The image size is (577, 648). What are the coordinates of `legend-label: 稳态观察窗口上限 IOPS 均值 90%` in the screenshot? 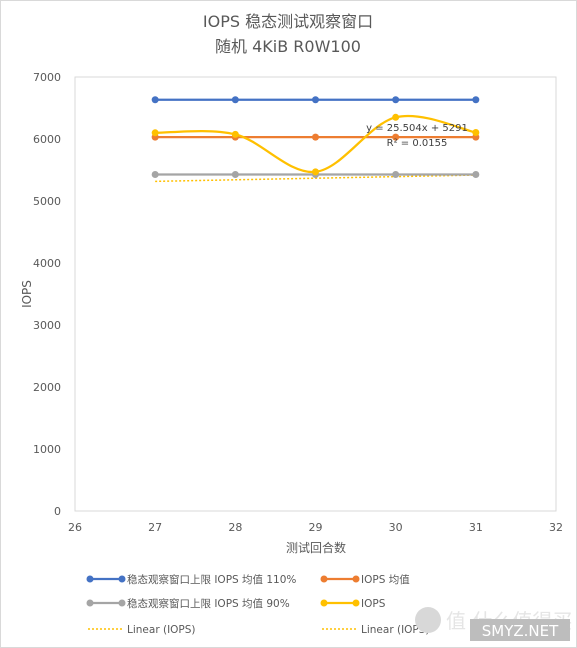 It's located at (208, 603).